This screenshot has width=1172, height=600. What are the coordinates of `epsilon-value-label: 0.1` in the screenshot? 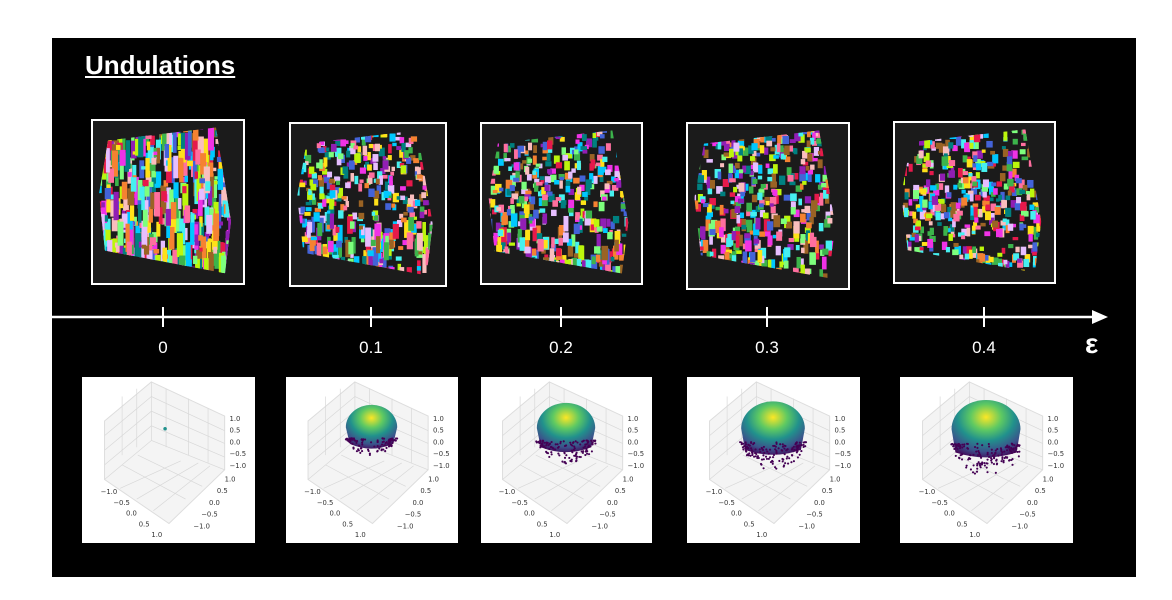 It's located at (371, 347).